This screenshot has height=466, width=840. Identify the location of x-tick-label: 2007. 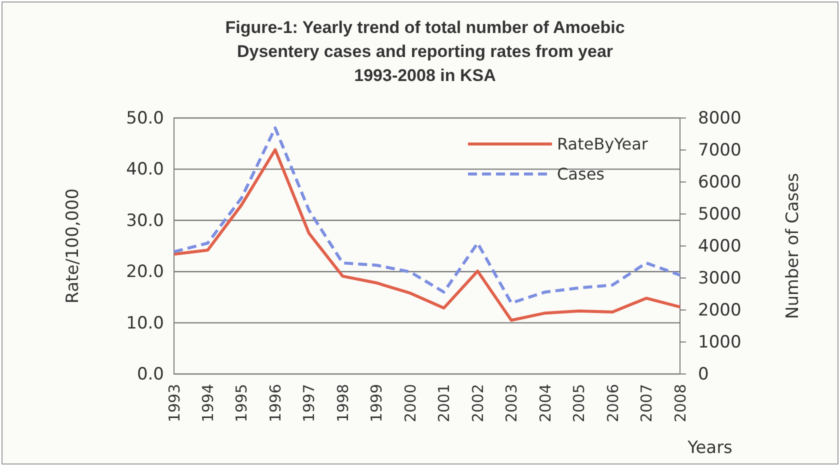
(647, 403).